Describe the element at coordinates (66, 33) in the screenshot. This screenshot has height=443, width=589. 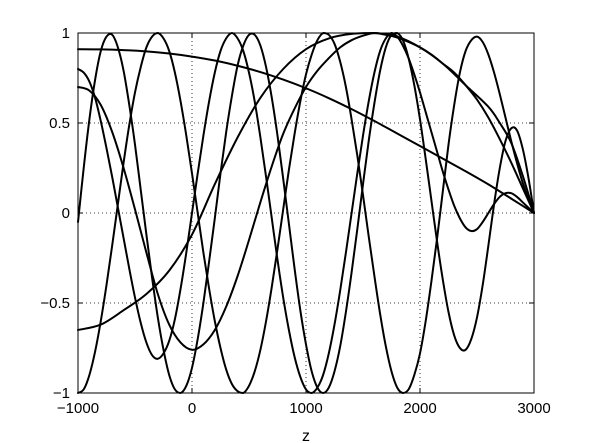
I see `y-tick-label-4: 1` at that location.